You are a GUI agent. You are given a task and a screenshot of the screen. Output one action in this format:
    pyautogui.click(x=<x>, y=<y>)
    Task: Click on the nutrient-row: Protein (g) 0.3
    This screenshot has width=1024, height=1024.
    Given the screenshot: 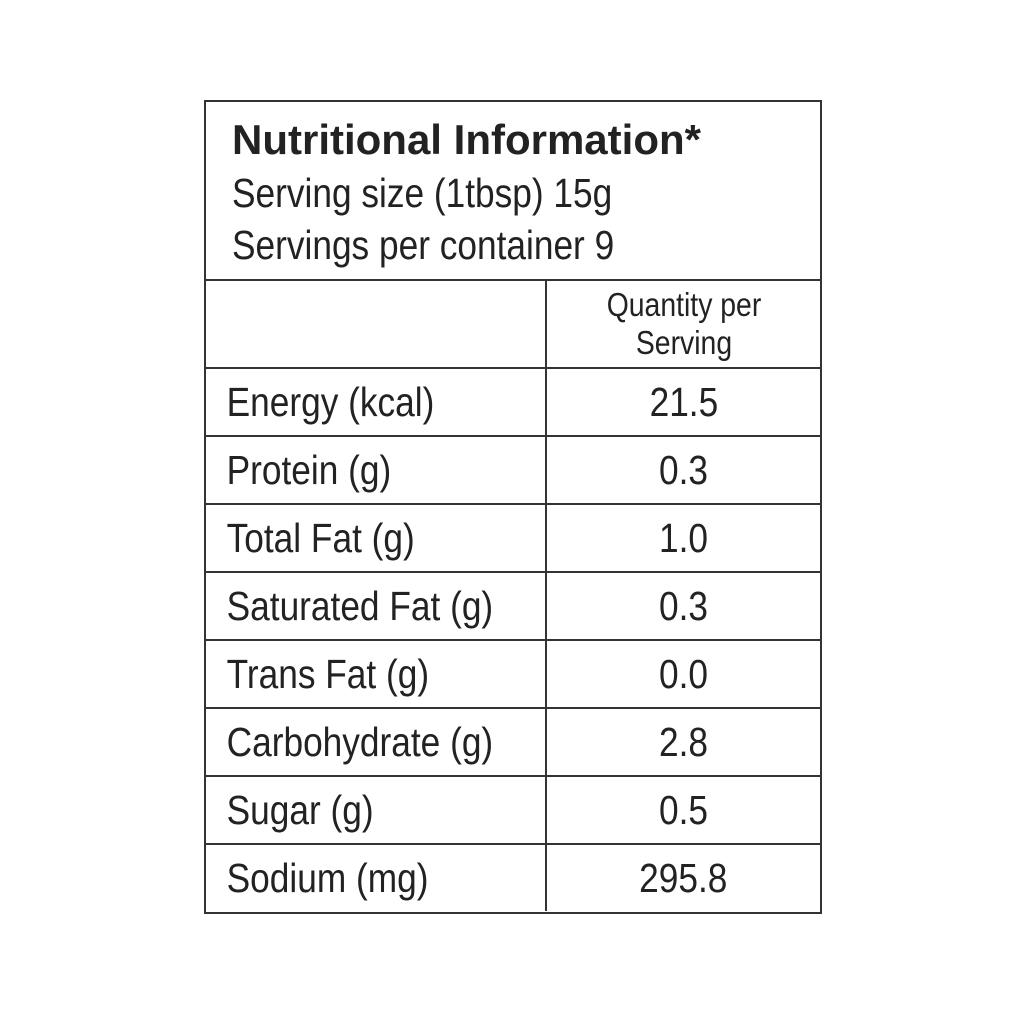 What is the action you would take?
    pyautogui.click(x=513, y=471)
    